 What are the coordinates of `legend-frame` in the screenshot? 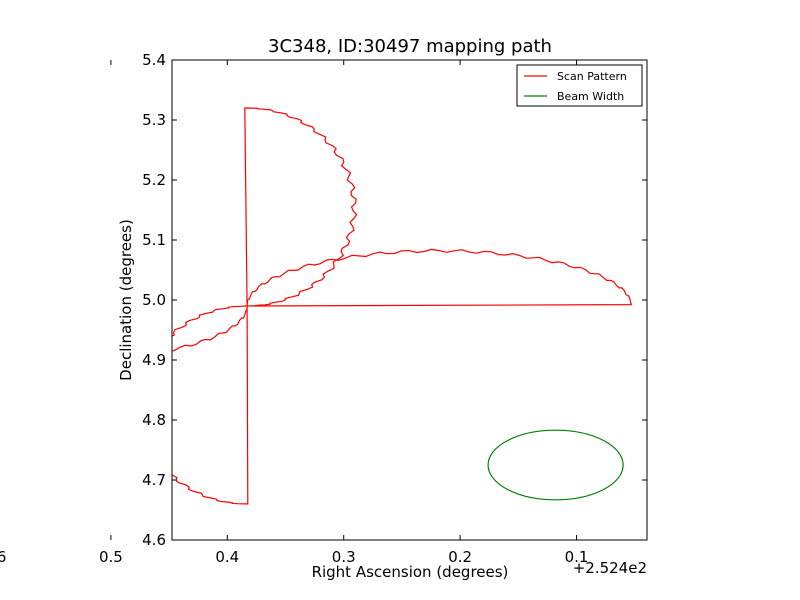 It's located at (579, 85).